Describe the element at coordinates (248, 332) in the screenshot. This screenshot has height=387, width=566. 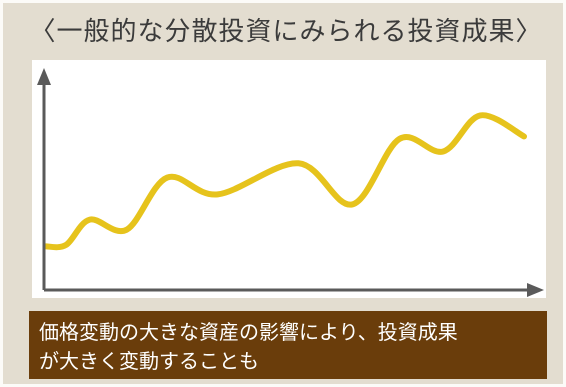
I see `caption-line-1: 価格変動の大きな資産の影響により、投資成果` at that location.